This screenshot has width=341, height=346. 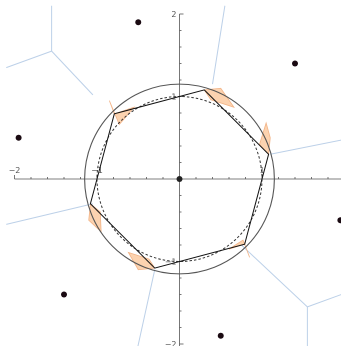 I want to click on y-tick-label: −1, so click(x=171, y=262).